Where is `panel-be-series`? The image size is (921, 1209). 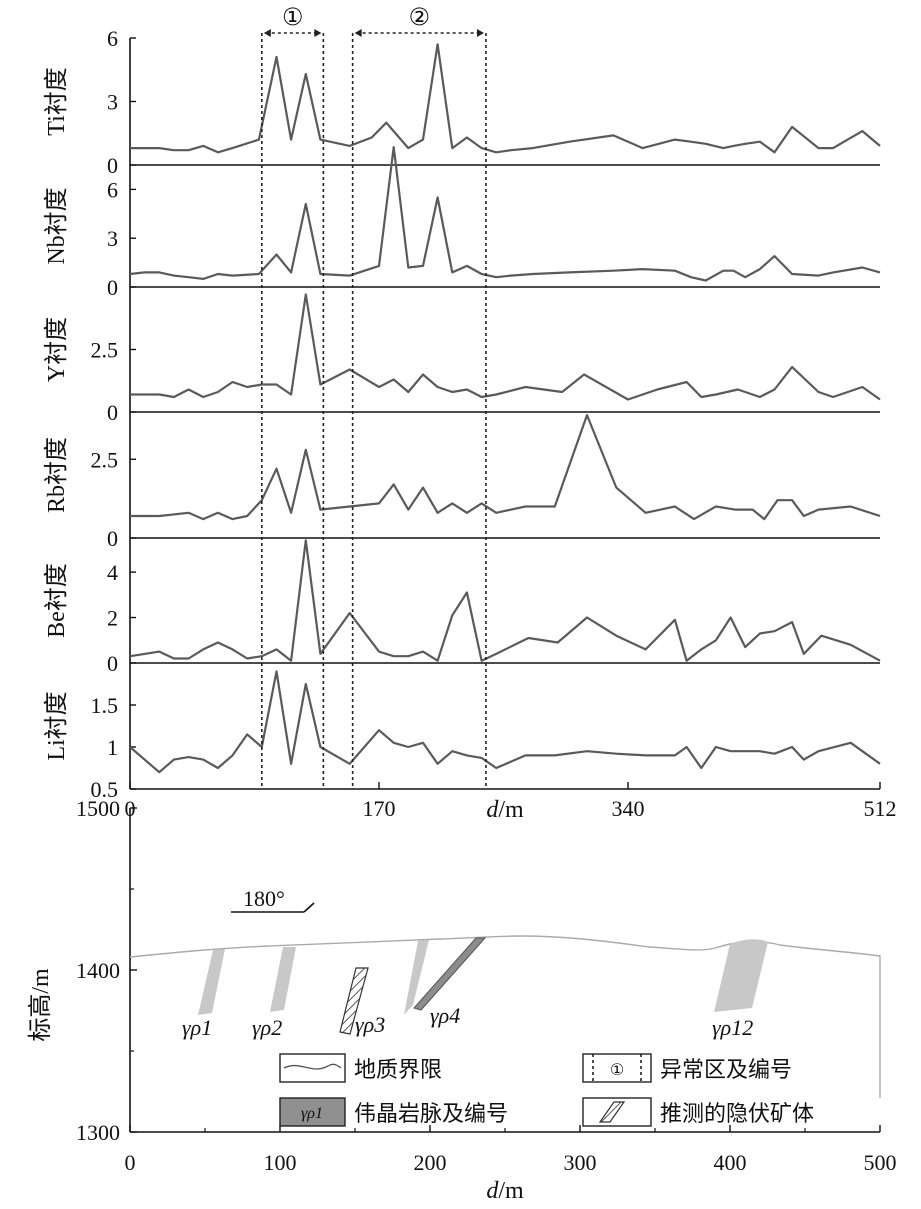 panel-be-series is located at coordinates (505, 600).